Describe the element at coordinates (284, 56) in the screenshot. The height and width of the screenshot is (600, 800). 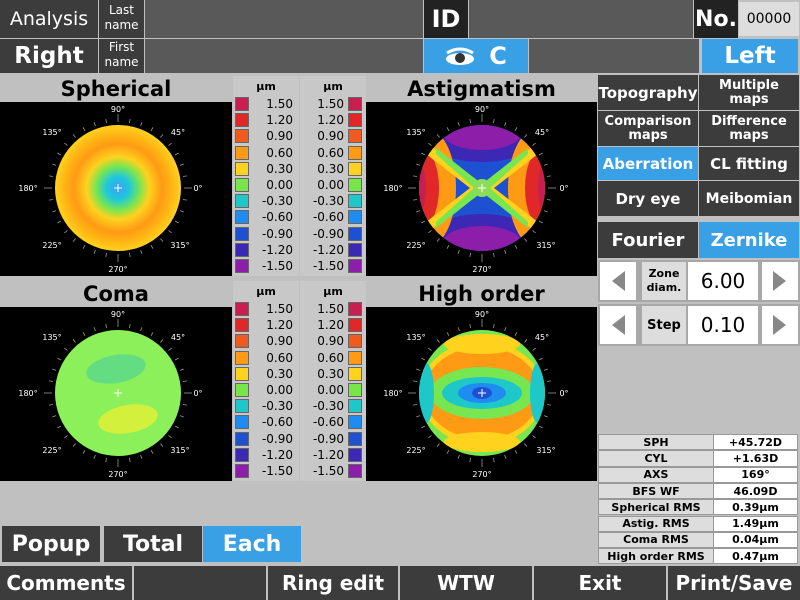
I see `first-name-field` at that location.